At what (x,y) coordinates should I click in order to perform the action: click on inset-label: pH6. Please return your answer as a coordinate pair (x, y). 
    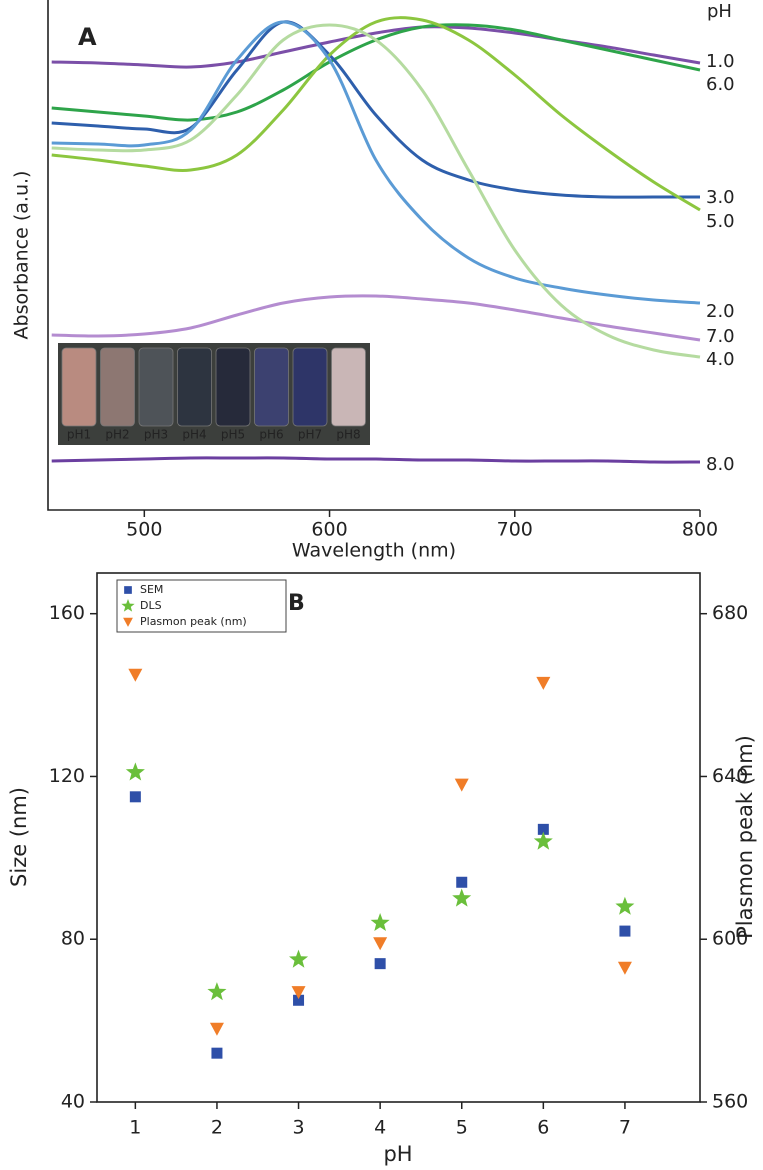
    Looking at the image, I should click on (271, 435).